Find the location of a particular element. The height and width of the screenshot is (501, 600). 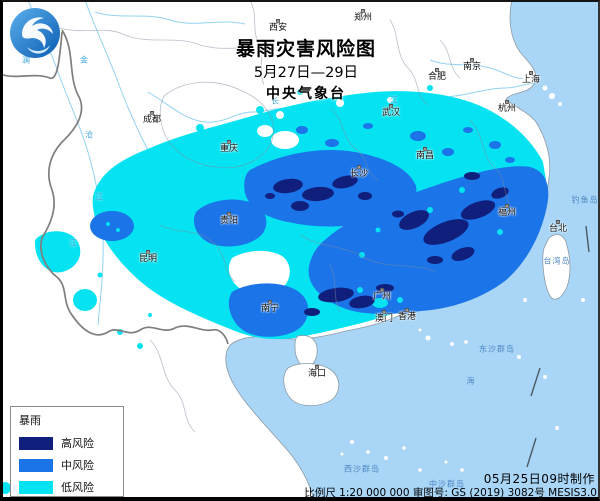

legend-row-low: 低风险 is located at coordinates (67, 487).